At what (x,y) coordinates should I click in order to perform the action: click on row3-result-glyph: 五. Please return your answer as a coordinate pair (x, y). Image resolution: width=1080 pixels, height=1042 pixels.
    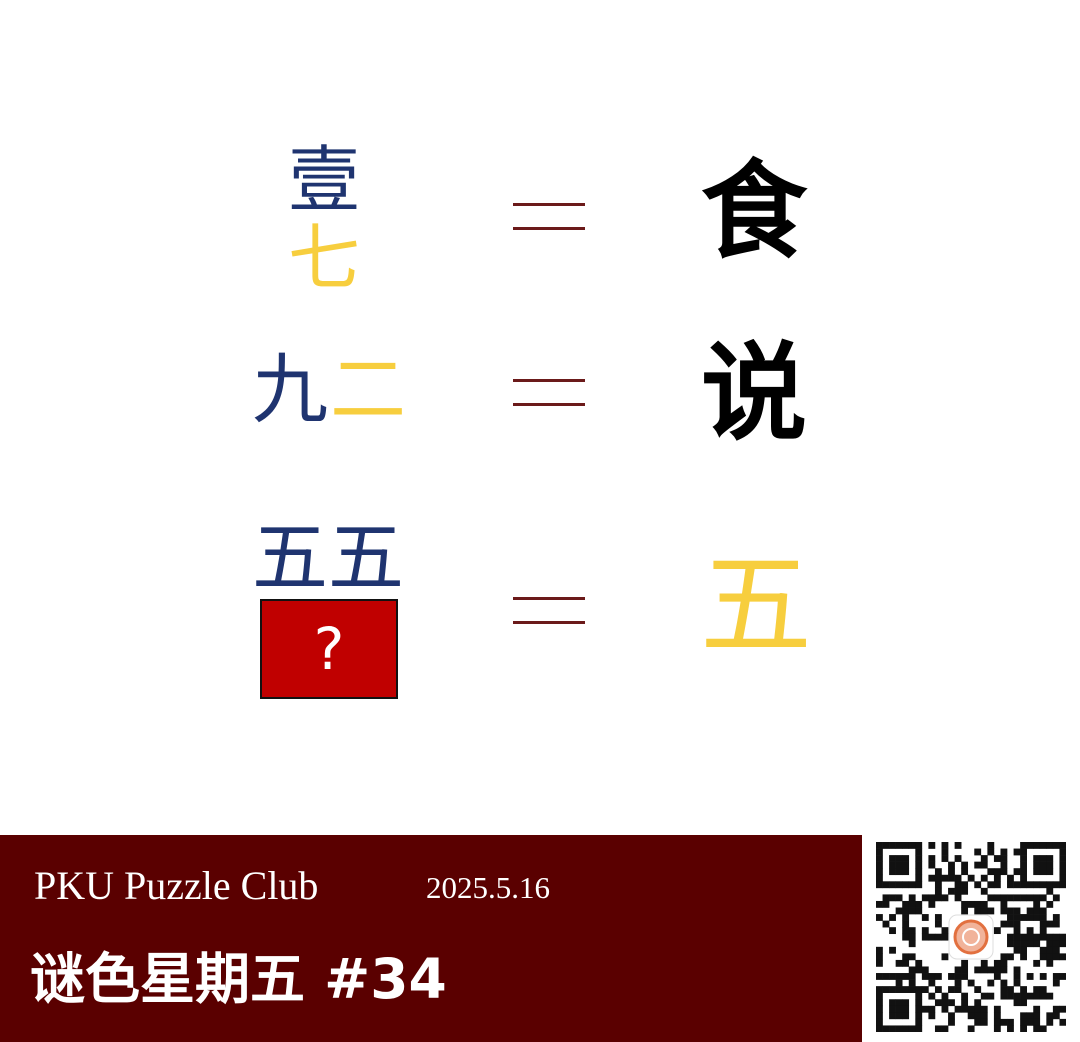
    Looking at the image, I should click on (756, 606).